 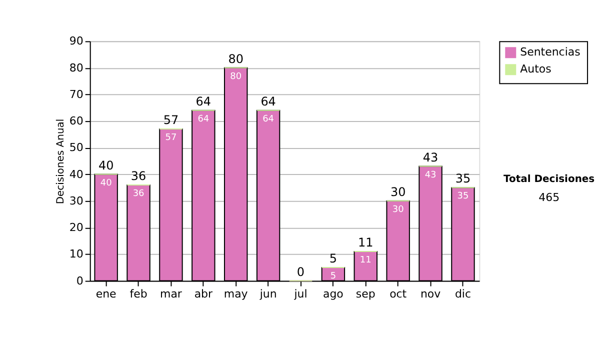 I want to click on data-label: 5, so click(x=333, y=276).